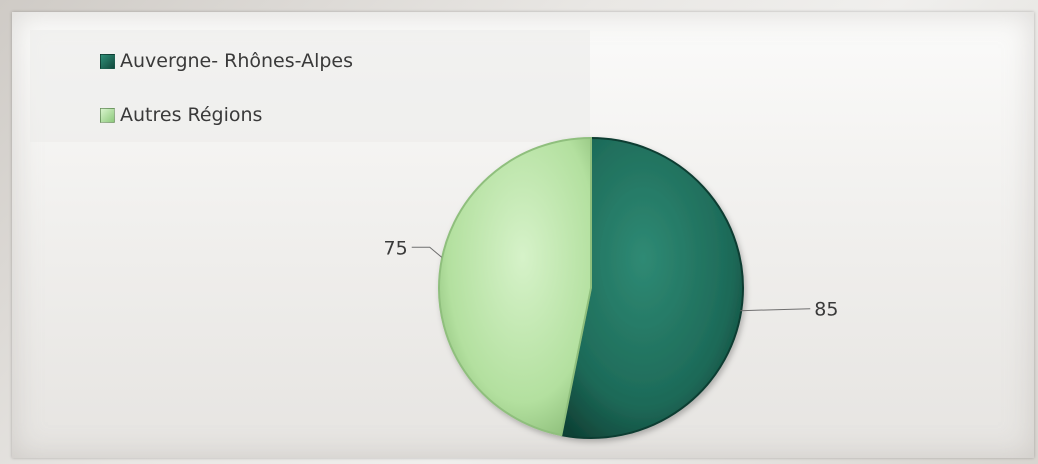 This screenshot has width=1038, height=464. What do you see at coordinates (310, 86) in the screenshot?
I see `legend: Auvergne- Rhônes-Alpes Autres Régions` at bounding box center [310, 86].